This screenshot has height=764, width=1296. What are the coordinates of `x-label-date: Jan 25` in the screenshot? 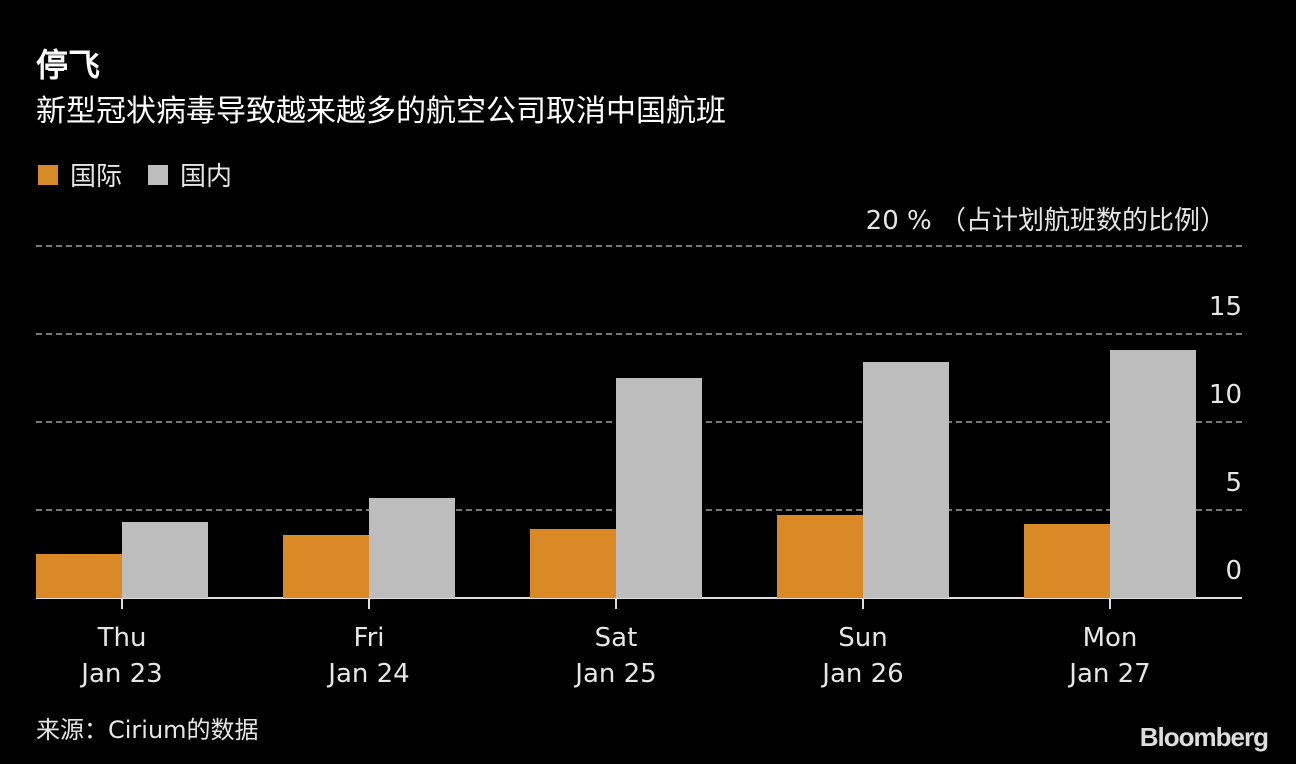 It's located at (616, 674).